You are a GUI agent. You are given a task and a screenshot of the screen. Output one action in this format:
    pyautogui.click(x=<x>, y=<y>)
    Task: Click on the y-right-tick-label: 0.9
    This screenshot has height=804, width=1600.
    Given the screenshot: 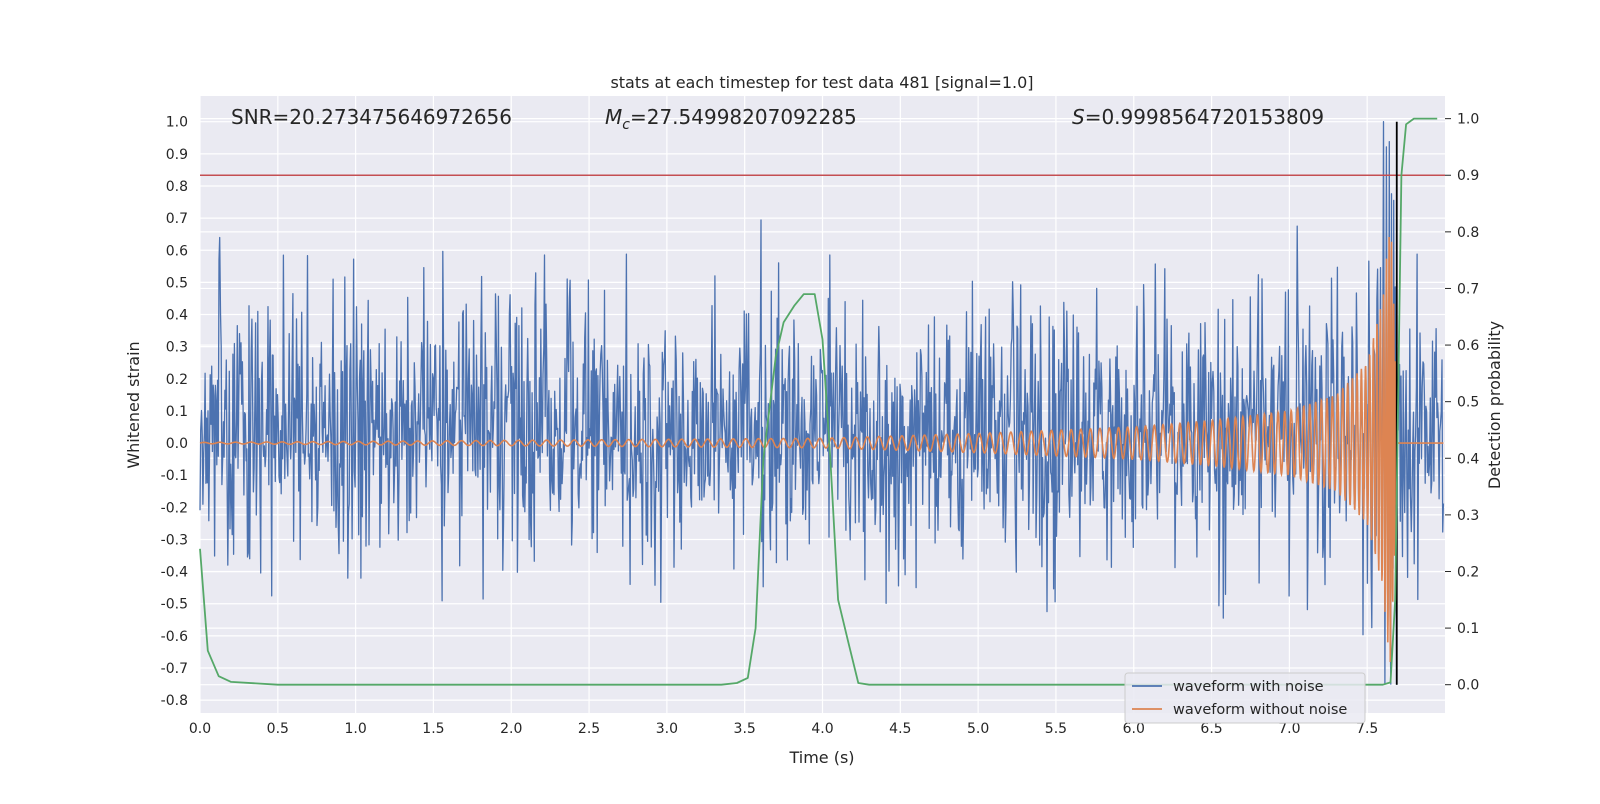 What is the action you would take?
    pyautogui.click(x=1468, y=176)
    